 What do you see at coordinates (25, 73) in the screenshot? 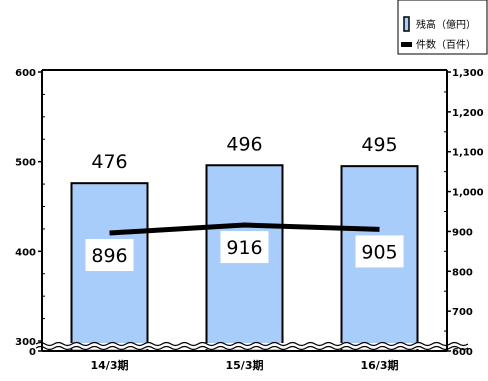
I see `left-tick-label-600: 600` at bounding box center [25, 73].